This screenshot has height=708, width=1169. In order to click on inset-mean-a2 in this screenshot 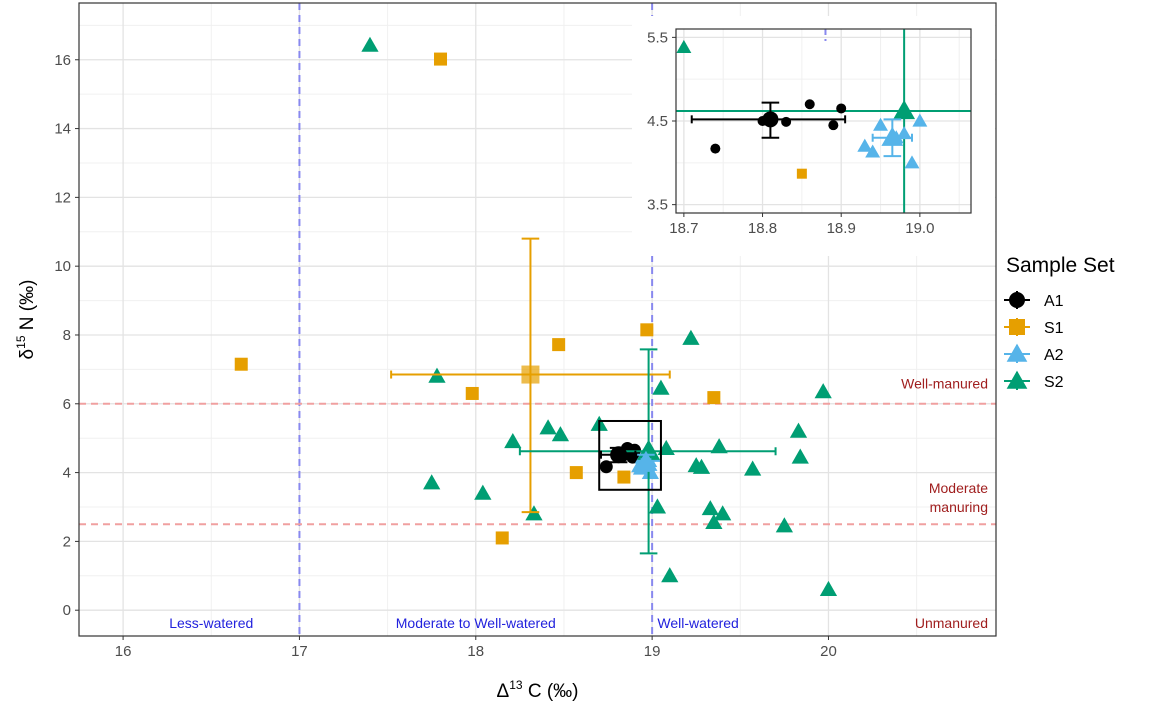, I will do `click(892, 138)`.